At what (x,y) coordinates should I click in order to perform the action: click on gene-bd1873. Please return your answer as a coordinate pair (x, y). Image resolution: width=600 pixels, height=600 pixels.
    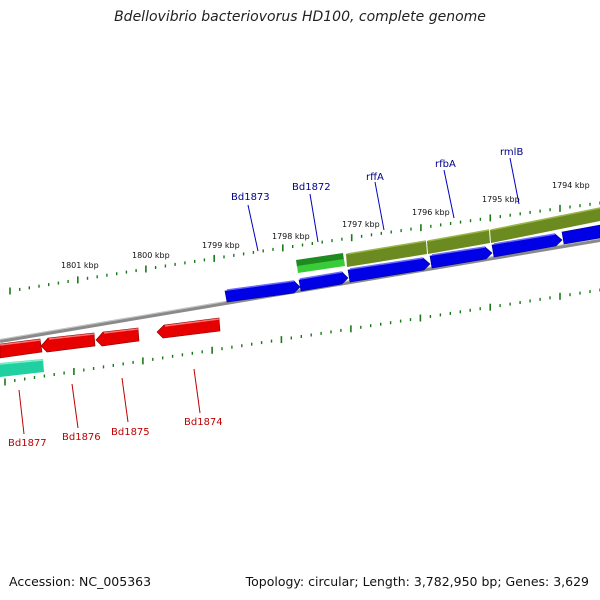
    Looking at the image, I should click on (262, 291).